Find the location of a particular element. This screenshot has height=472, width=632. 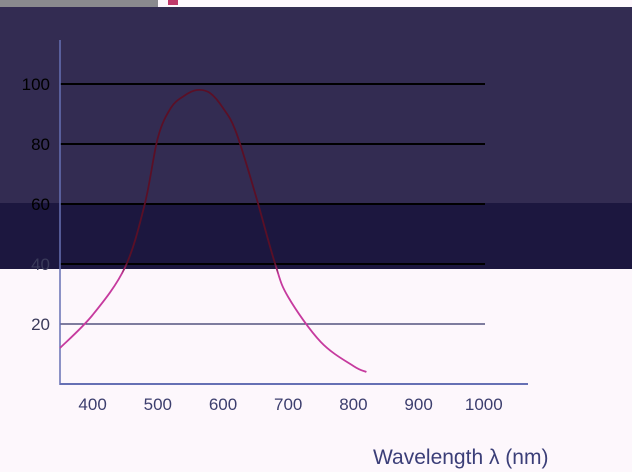

x-tick-label: 400 is located at coordinates (92, 404).